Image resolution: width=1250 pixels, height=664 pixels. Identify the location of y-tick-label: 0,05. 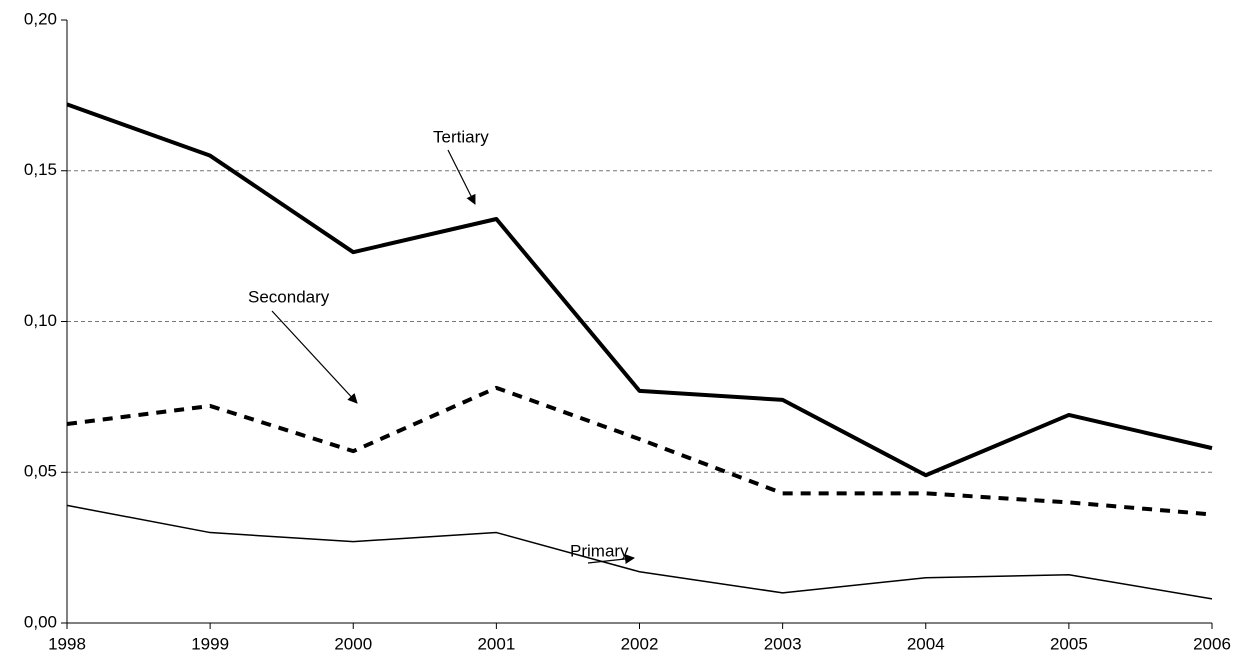
(40, 471).